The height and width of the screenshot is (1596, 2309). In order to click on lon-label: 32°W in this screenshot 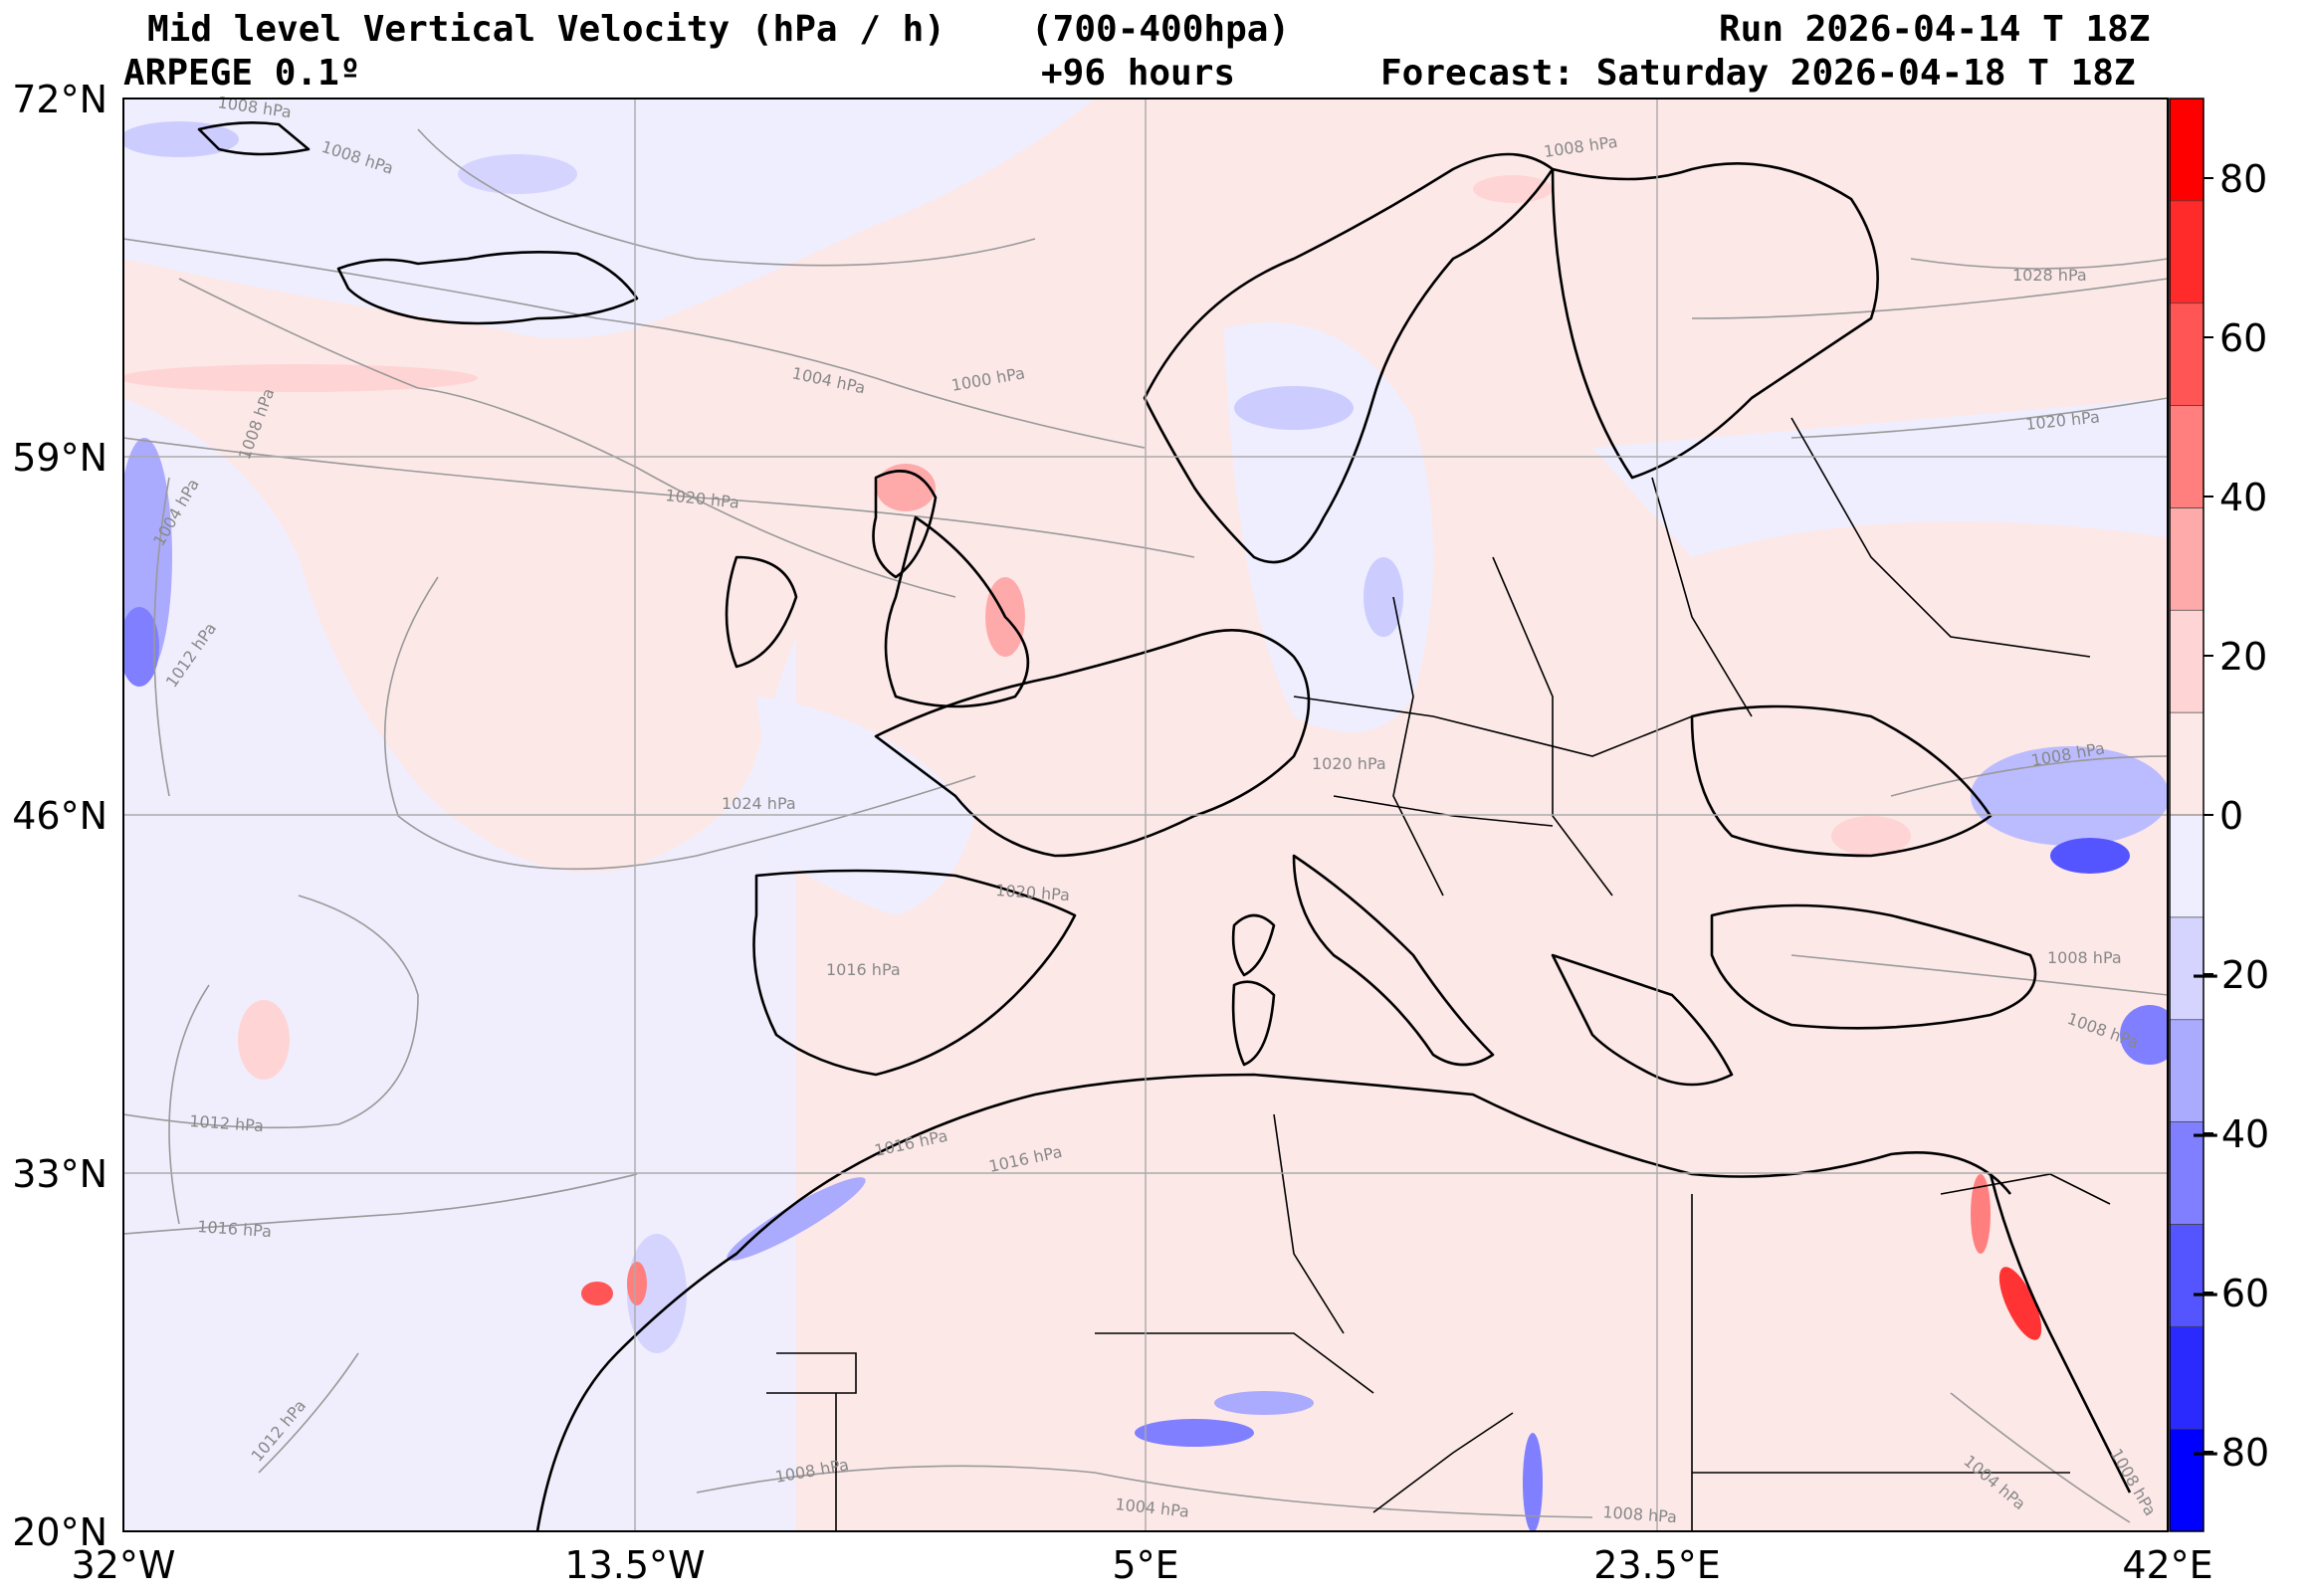, I will do `click(124, 1565)`.